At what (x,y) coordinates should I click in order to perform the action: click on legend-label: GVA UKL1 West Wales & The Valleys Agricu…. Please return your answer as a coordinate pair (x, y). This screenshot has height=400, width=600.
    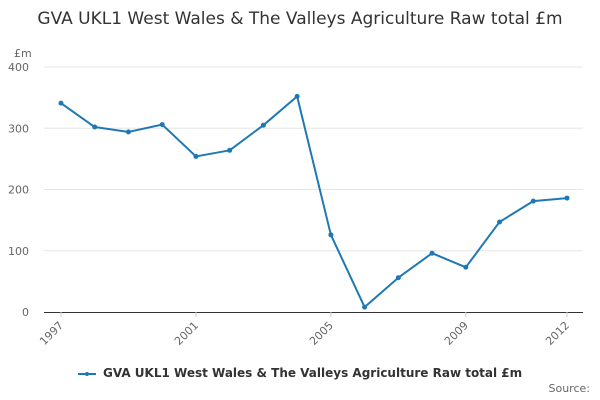
    Looking at the image, I should click on (313, 373).